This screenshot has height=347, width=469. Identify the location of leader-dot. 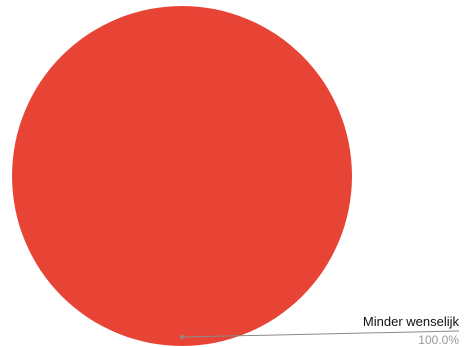
(182, 337).